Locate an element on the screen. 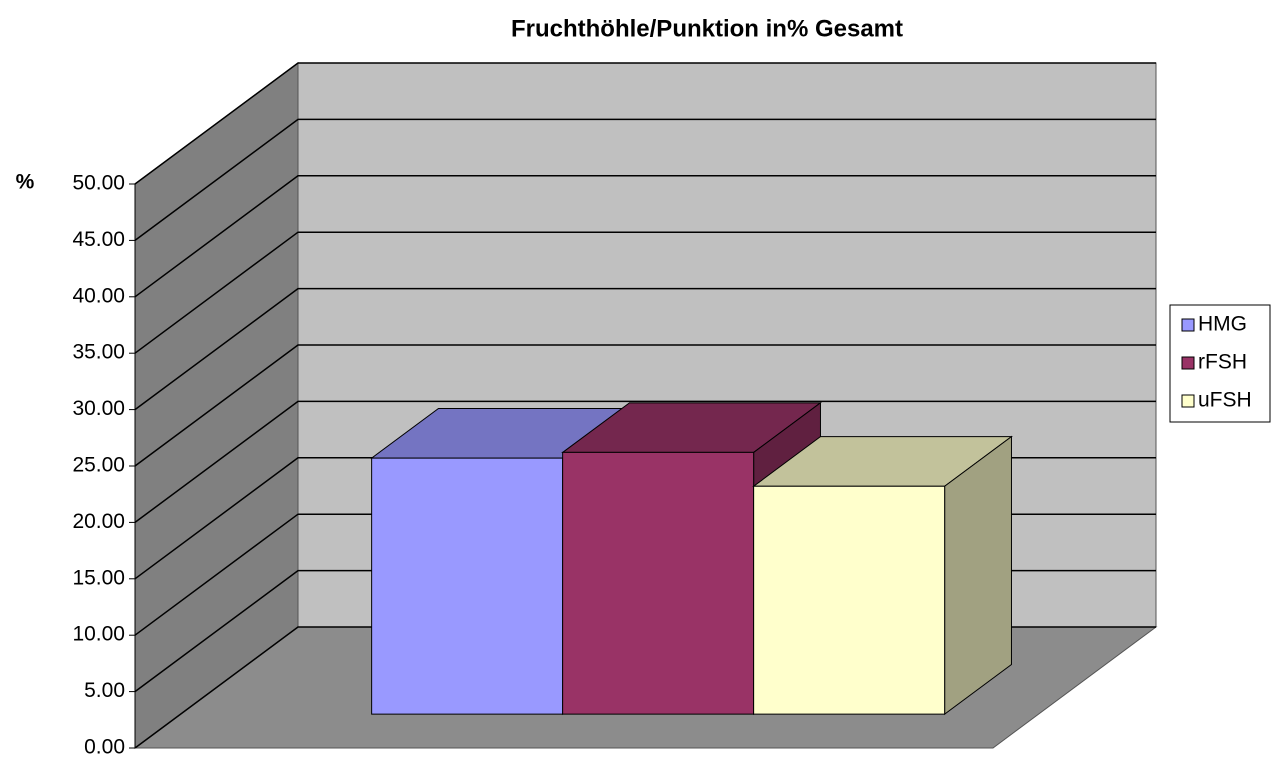  y-tick-label: 20.00 is located at coordinates (98, 521).